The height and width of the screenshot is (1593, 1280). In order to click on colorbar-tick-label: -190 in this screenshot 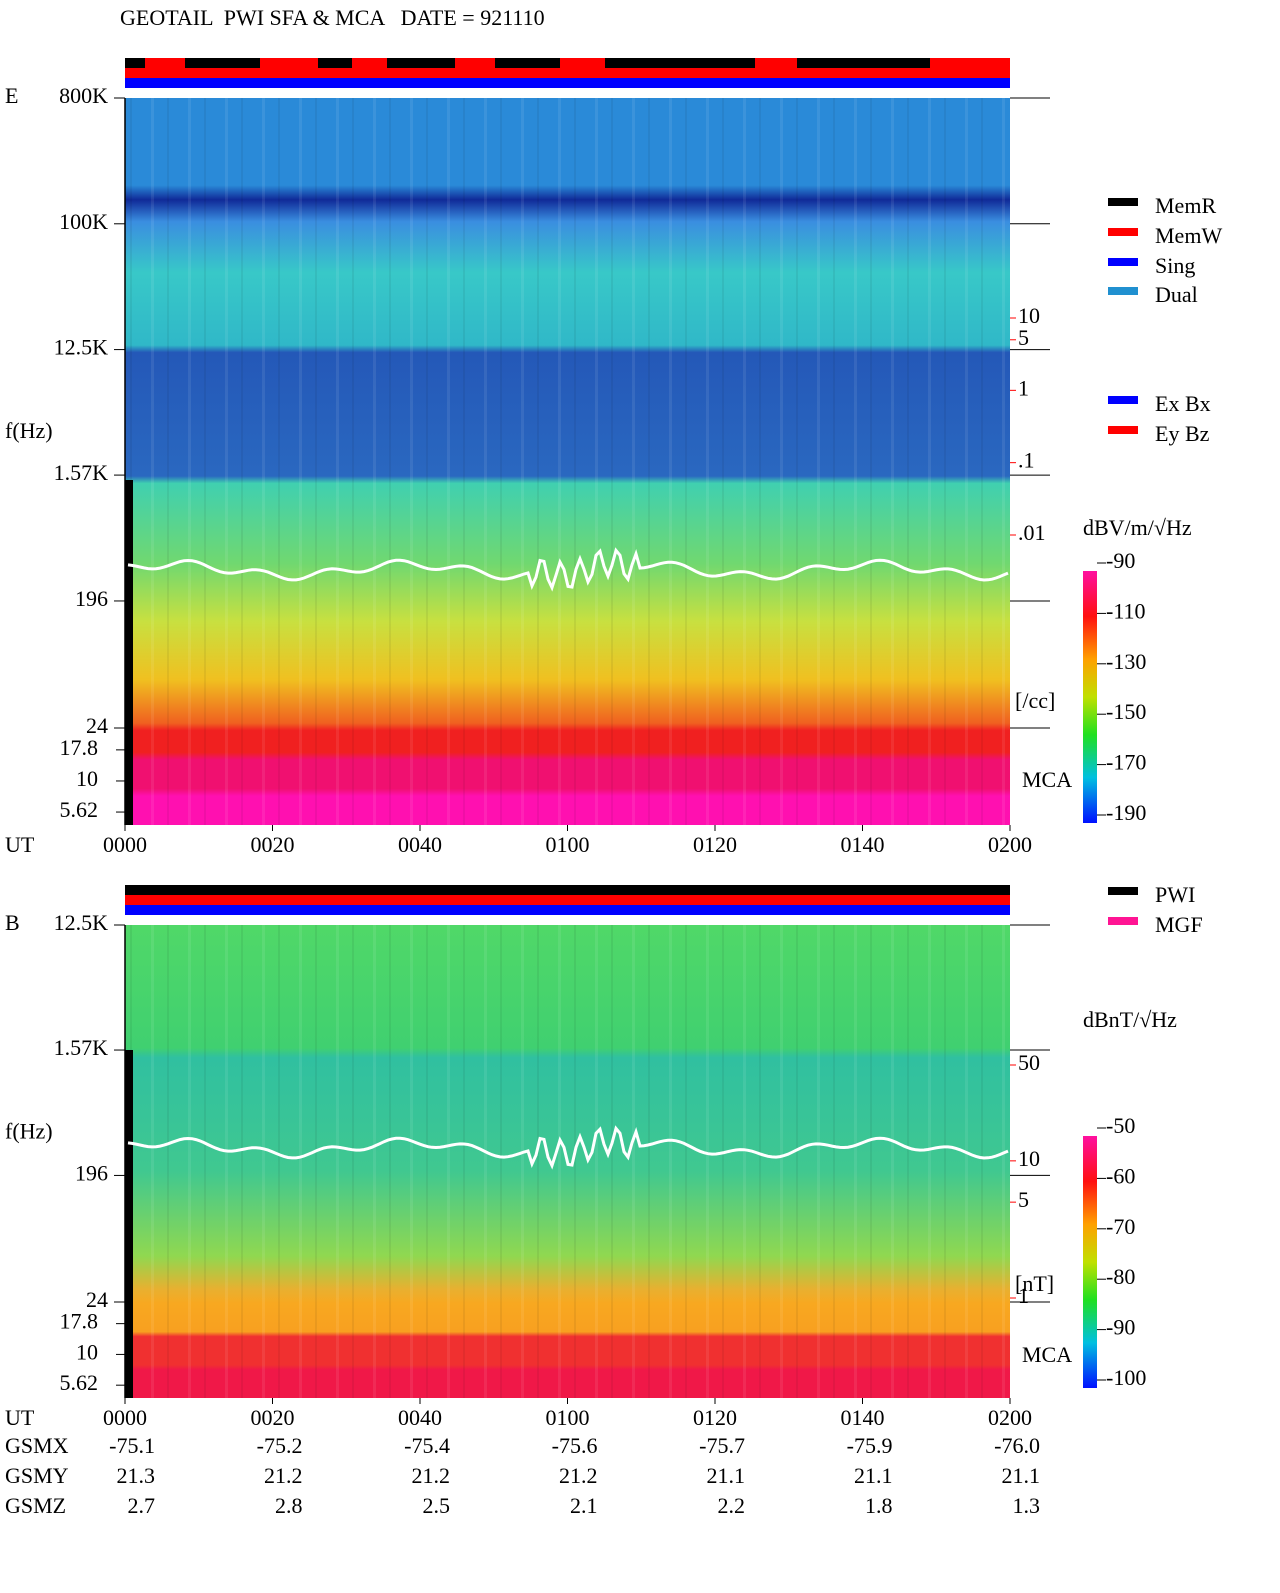, I will do `click(1126, 812)`.